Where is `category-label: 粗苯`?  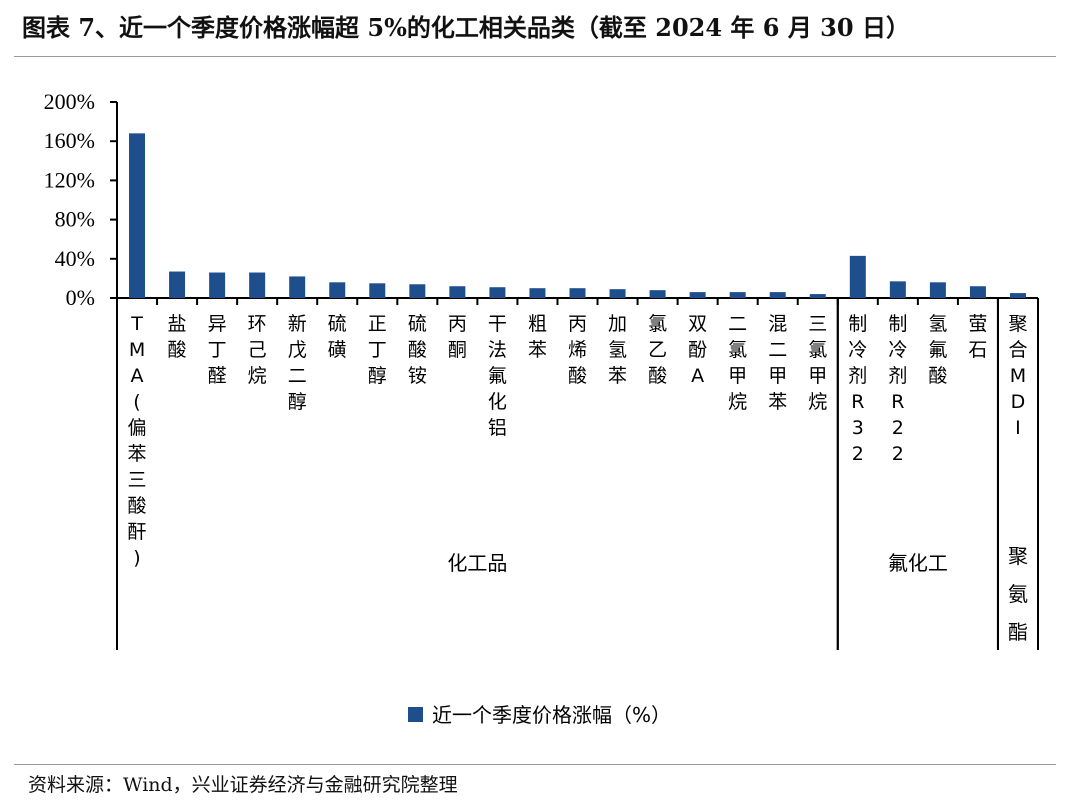 category-label: 粗苯 is located at coordinates (537, 337).